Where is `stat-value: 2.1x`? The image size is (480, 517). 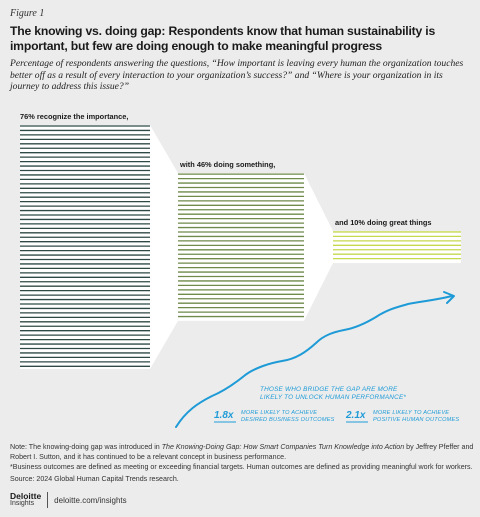 stat-value: 2.1x is located at coordinates (355, 415).